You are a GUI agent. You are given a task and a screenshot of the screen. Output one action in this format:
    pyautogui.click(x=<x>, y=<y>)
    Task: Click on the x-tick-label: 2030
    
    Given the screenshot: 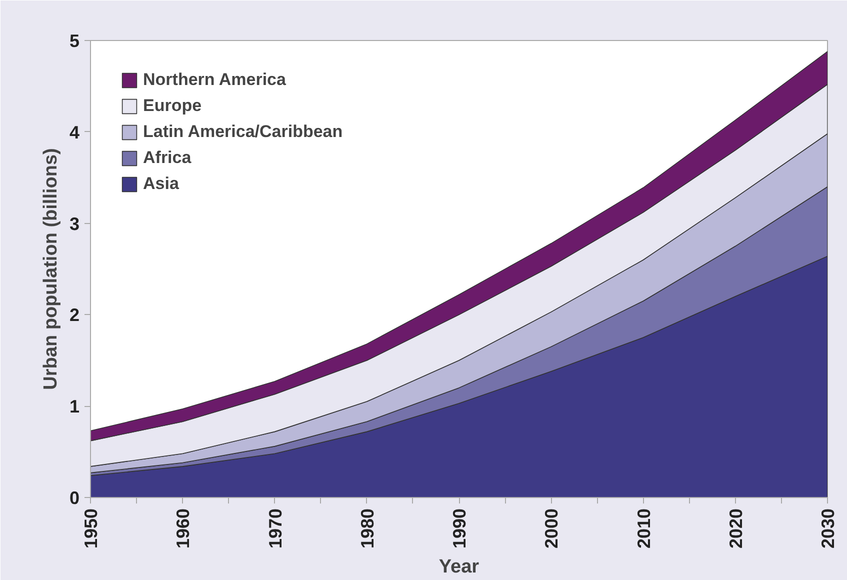 What is the action you would take?
    pyautogui.click(x=828, y=528)
    